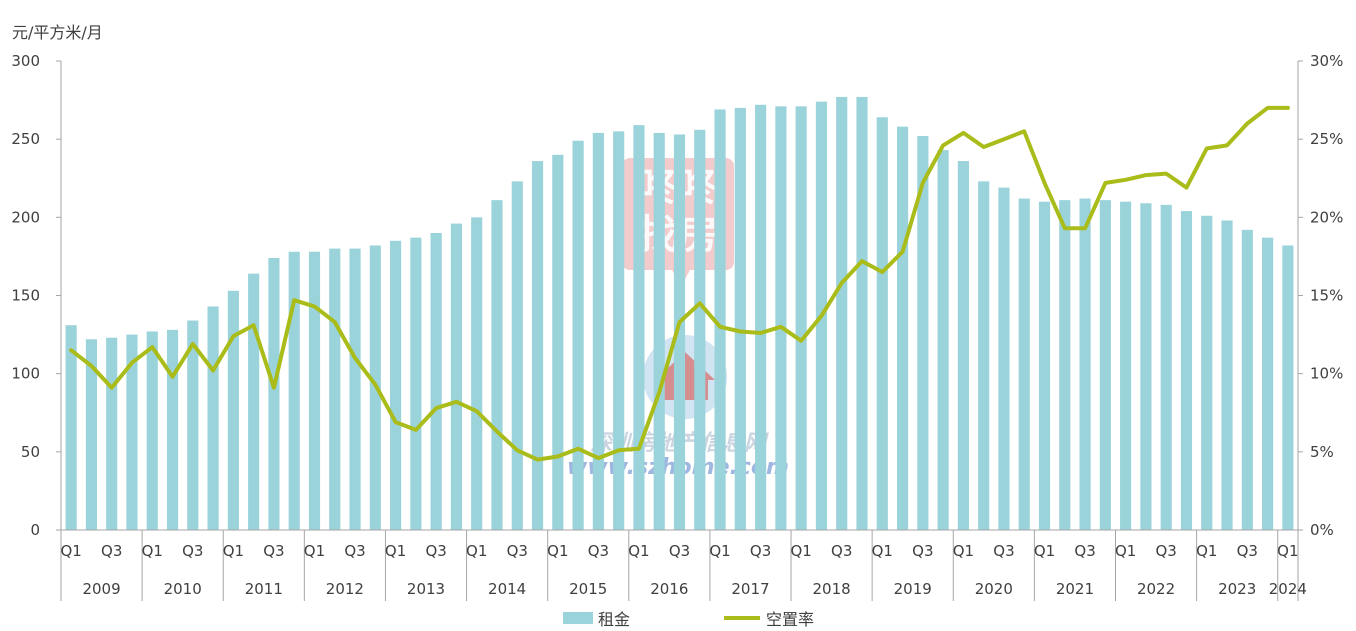 The height and width of the screenshot is (631, 1356). Describe the element at coordinates (25, 61) in the screenshot. I see `left-tick-label: 300` at that location.